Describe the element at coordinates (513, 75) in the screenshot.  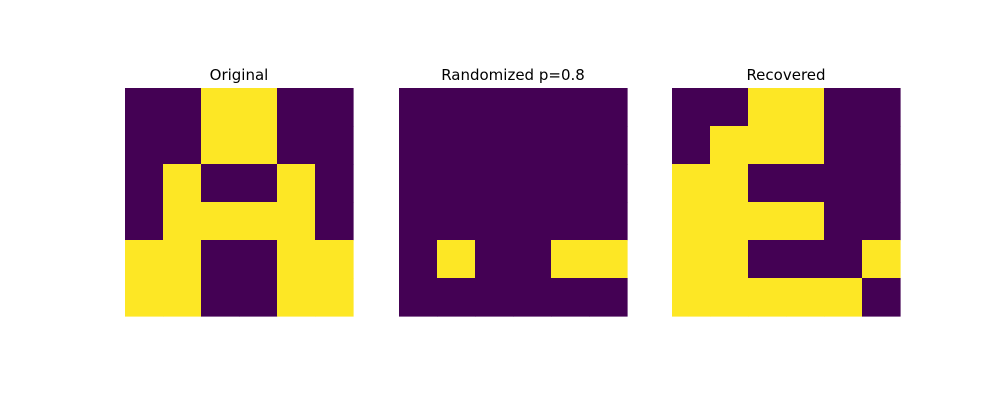
I see `panel-title-randomized: Randomized p=0.8` at that location.